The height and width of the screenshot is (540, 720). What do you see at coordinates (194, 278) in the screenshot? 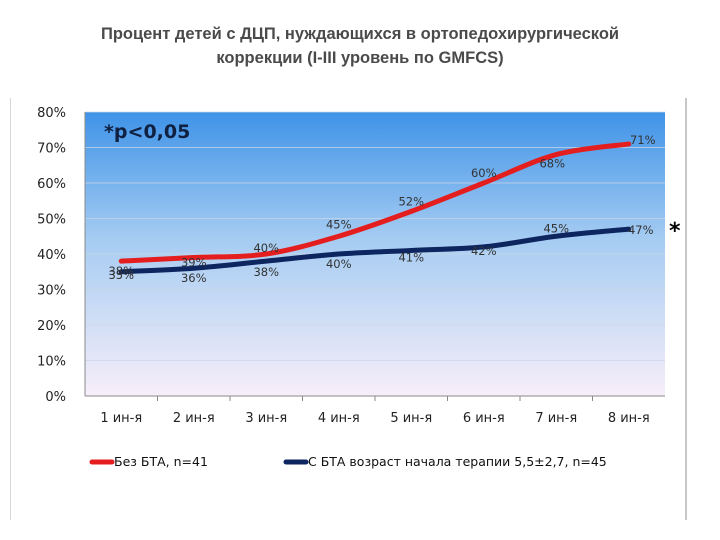
I see `data-label-series-2: 36%` at bounding box center [194, 278].